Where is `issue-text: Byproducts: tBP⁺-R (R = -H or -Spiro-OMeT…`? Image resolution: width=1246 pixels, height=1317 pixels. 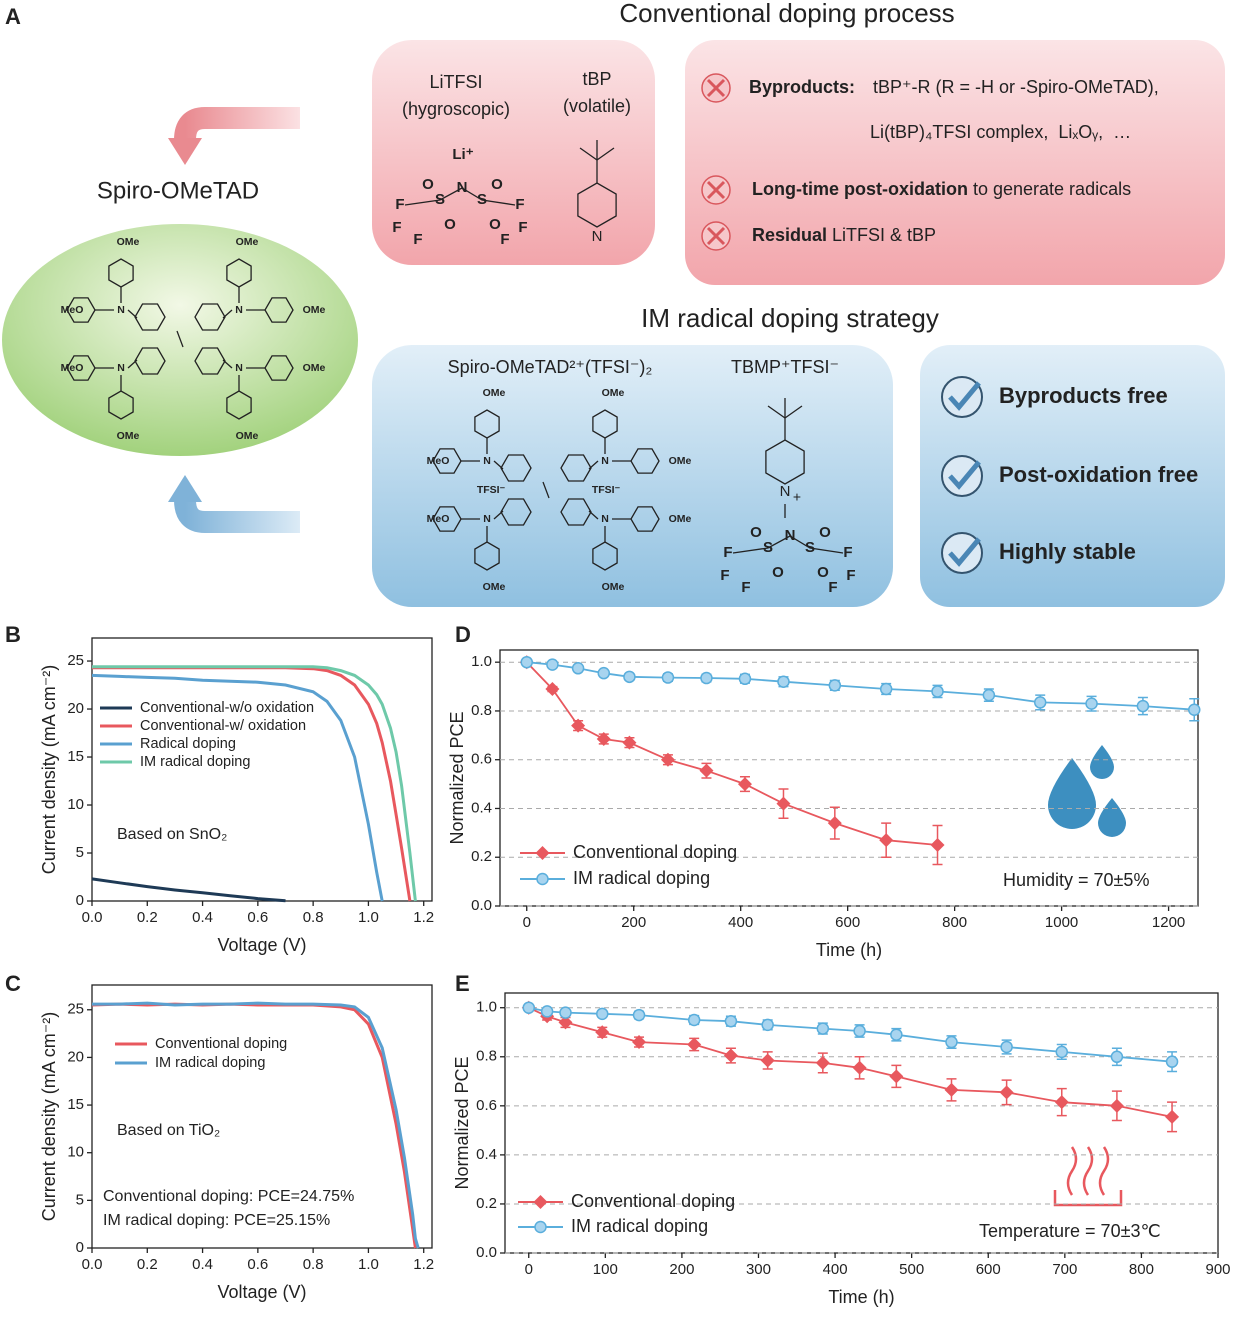 issue-text: Byproducts: tBP⁺-R (R = -H or -Spiro-OMeT… is located at coordinates (954, 87).